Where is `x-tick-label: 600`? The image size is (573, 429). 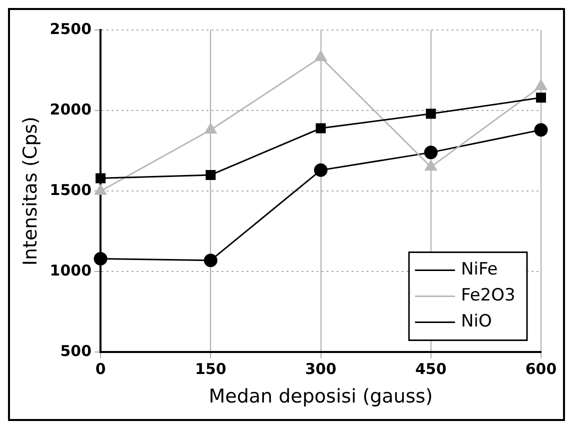
x-tick-label: 600 is located at coordinates (541, 369).